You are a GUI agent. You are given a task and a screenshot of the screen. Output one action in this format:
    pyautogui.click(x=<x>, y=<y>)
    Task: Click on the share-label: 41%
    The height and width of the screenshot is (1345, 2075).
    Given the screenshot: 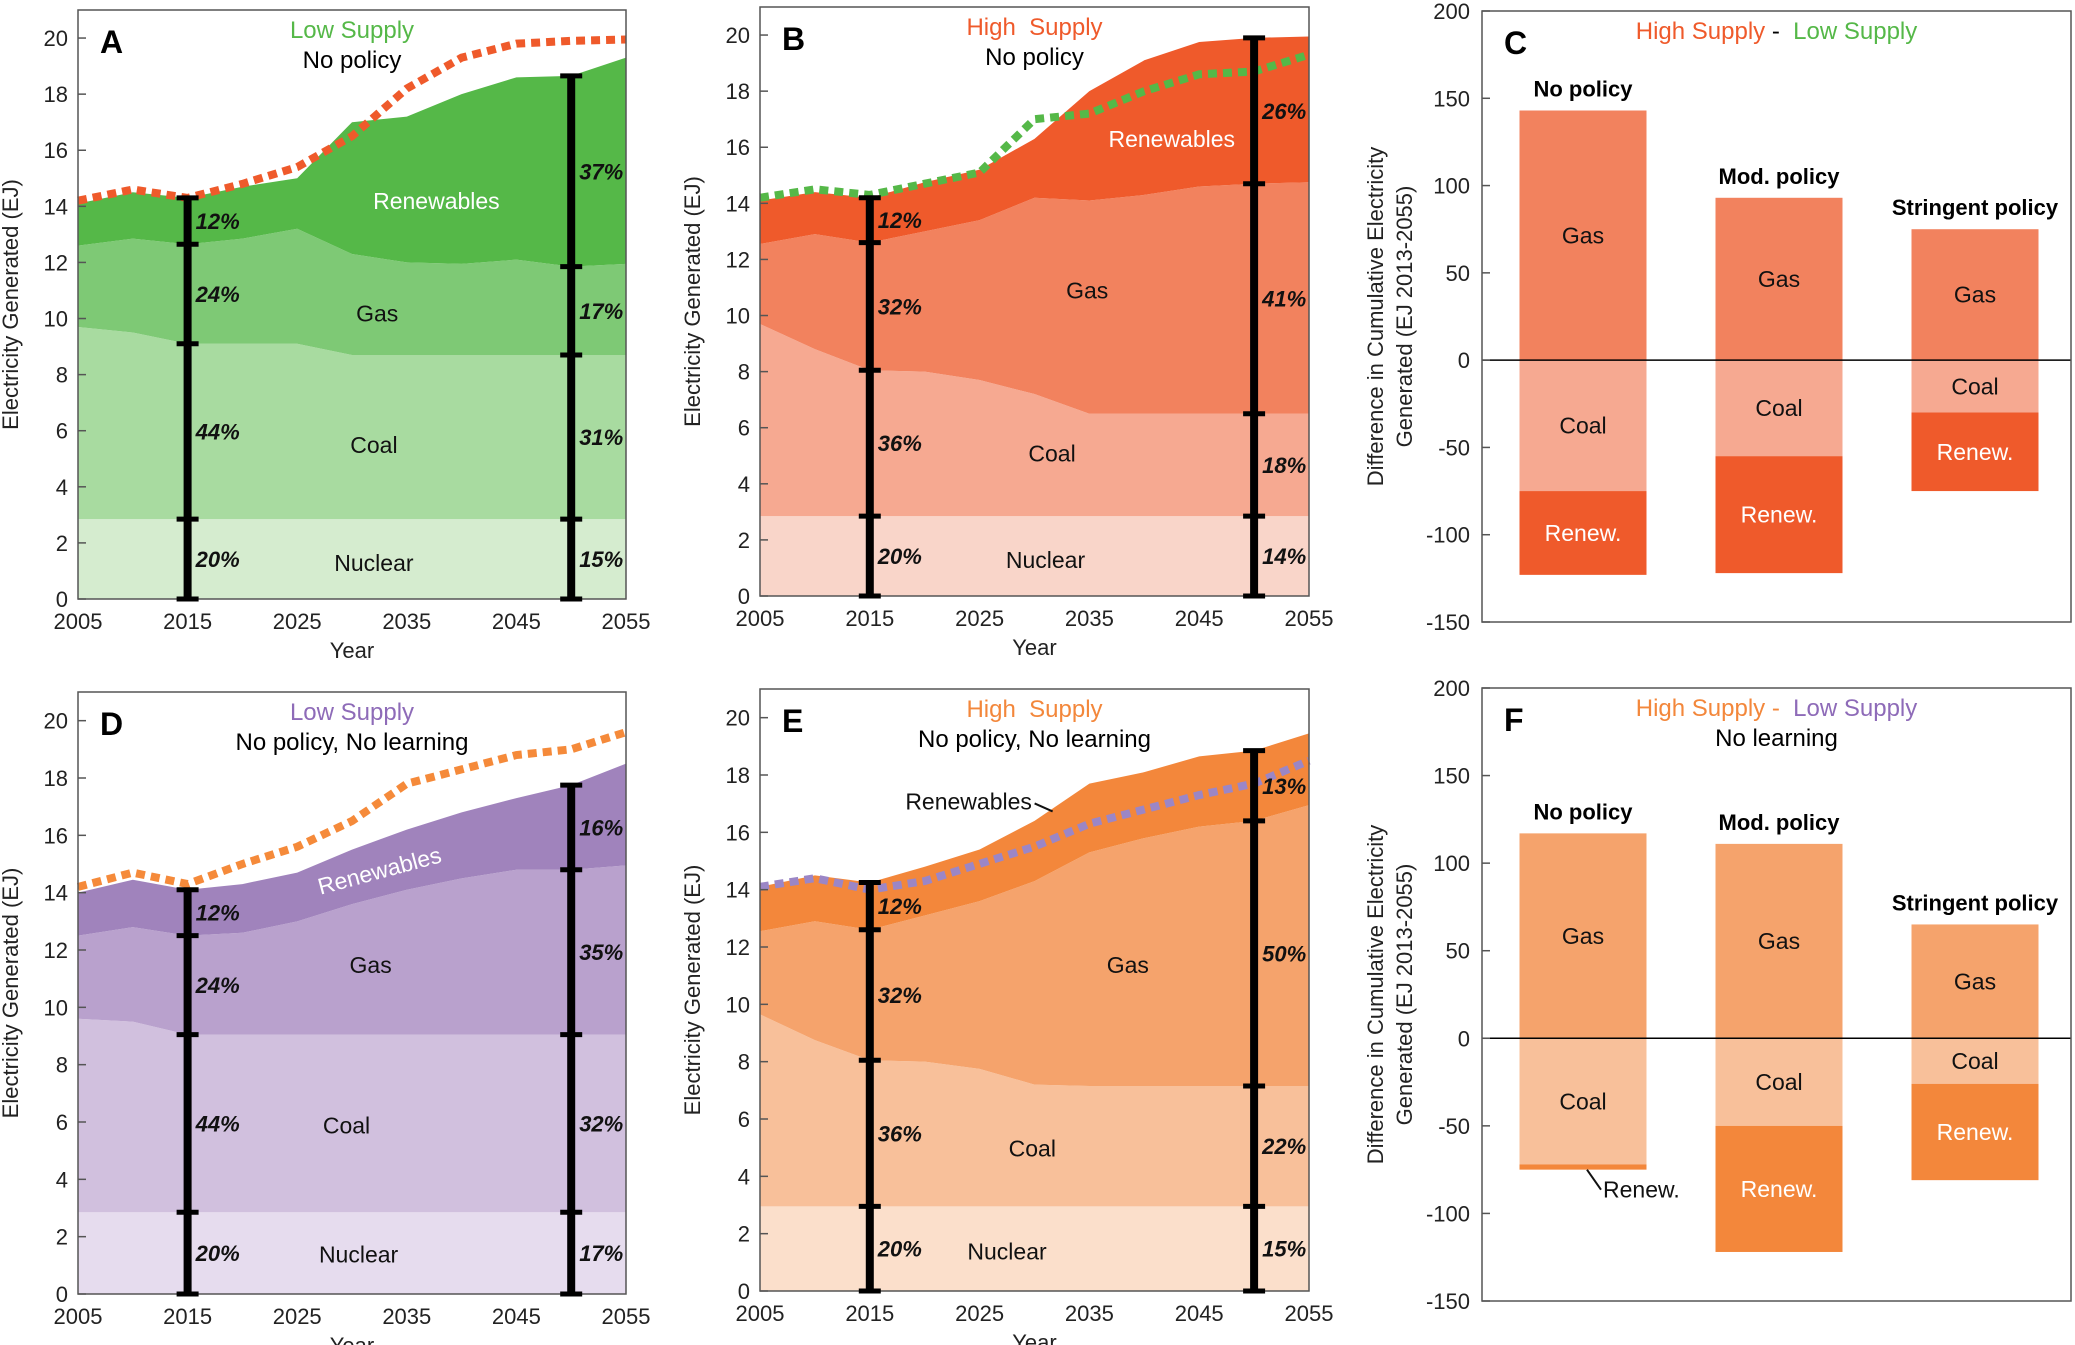 What is the action you would take?
    pyautogui.click(x=1283, y=299)
    